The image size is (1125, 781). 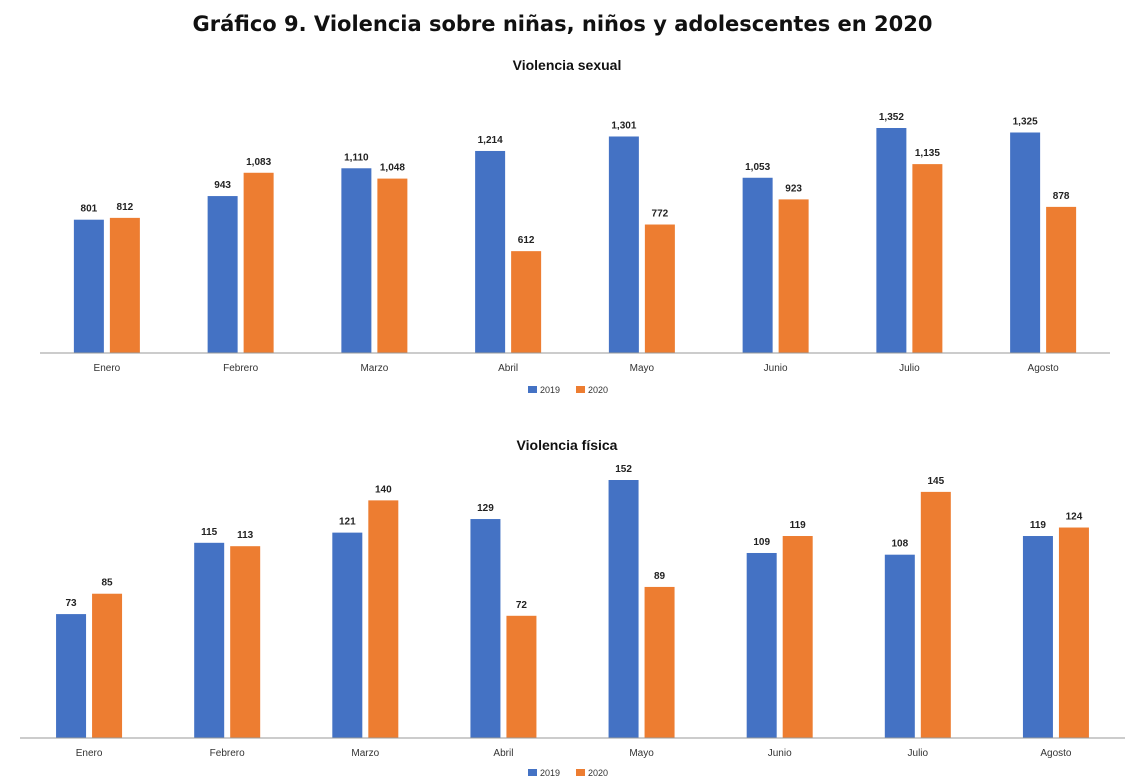 What do you see at coordinates (125, 207) in the screenshot?
I see `data-label: 812` at bounding box center [125, 207].